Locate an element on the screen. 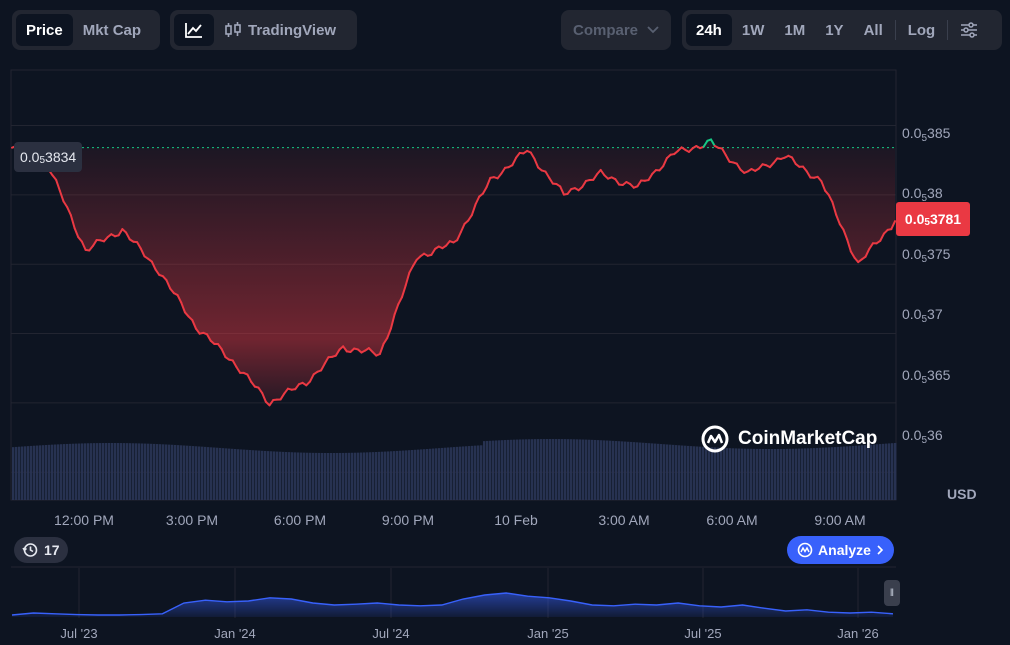 Image resolution: width=1010 pixels, height=645 pixels. range-1y: 1Y is located at coordinates (834, 30).